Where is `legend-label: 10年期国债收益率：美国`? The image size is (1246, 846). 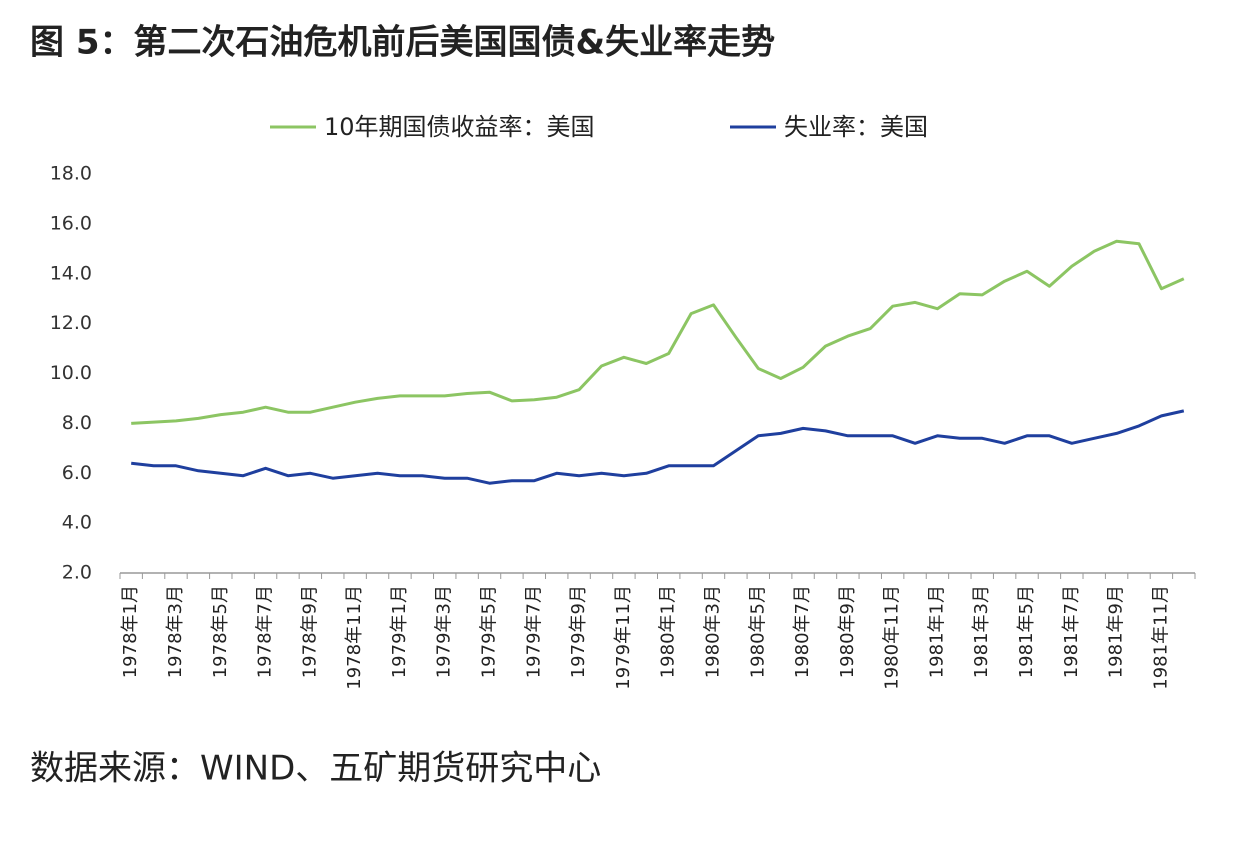 legend-label: 10年期国债收益率：美国 is located at coordinates (459, 127).